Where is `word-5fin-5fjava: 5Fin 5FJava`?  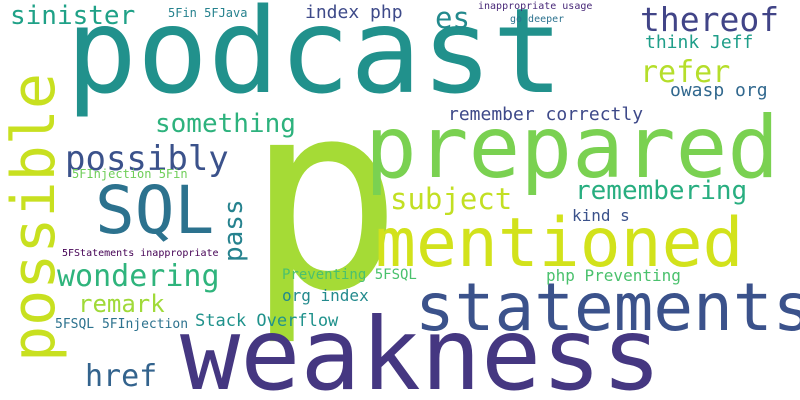 word-5fin-5fjava: 5Fin 5FJava is located at coordinates (208, 13).